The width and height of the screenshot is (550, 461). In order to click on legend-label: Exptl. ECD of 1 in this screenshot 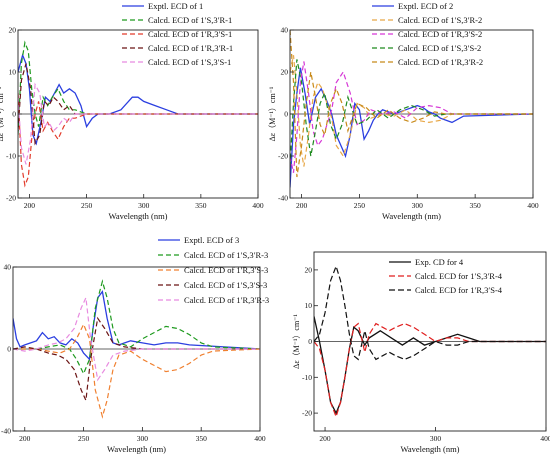, I will do `click(175, 6)`.